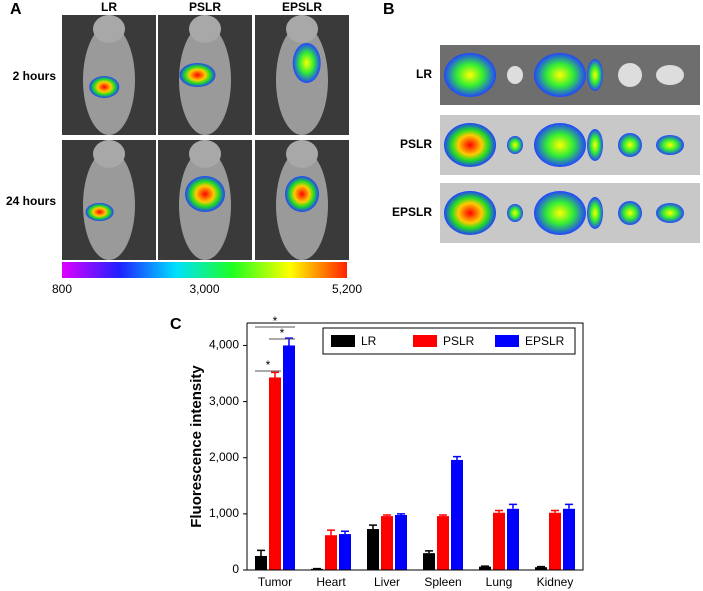 This screenshot has width=703, height=591. I want to click on x-tick-label: Tumor, so click(275, 582).